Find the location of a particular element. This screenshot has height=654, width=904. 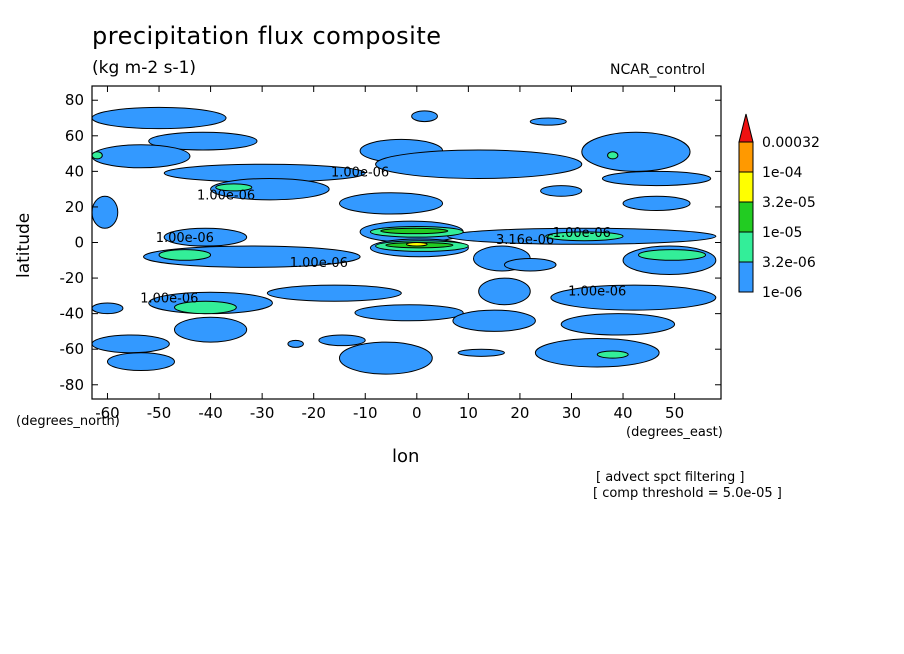

colorbar-label: 0.00032 is located at coordinates (791, 143).